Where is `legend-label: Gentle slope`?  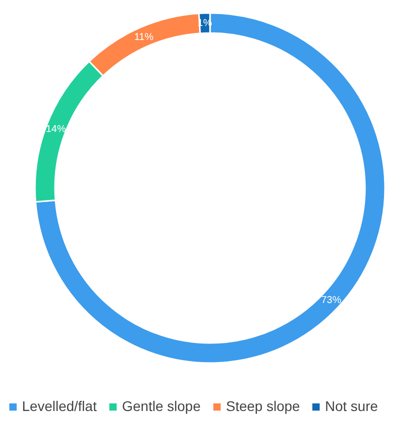 legend-label: Gentle slope is located at coordinates (161, 406).